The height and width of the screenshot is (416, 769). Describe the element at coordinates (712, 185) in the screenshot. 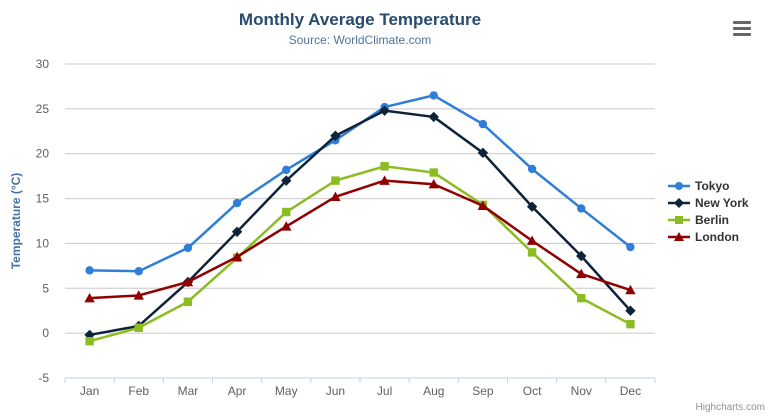

I see `legend-label-tokyo: Tokyo` at that location.